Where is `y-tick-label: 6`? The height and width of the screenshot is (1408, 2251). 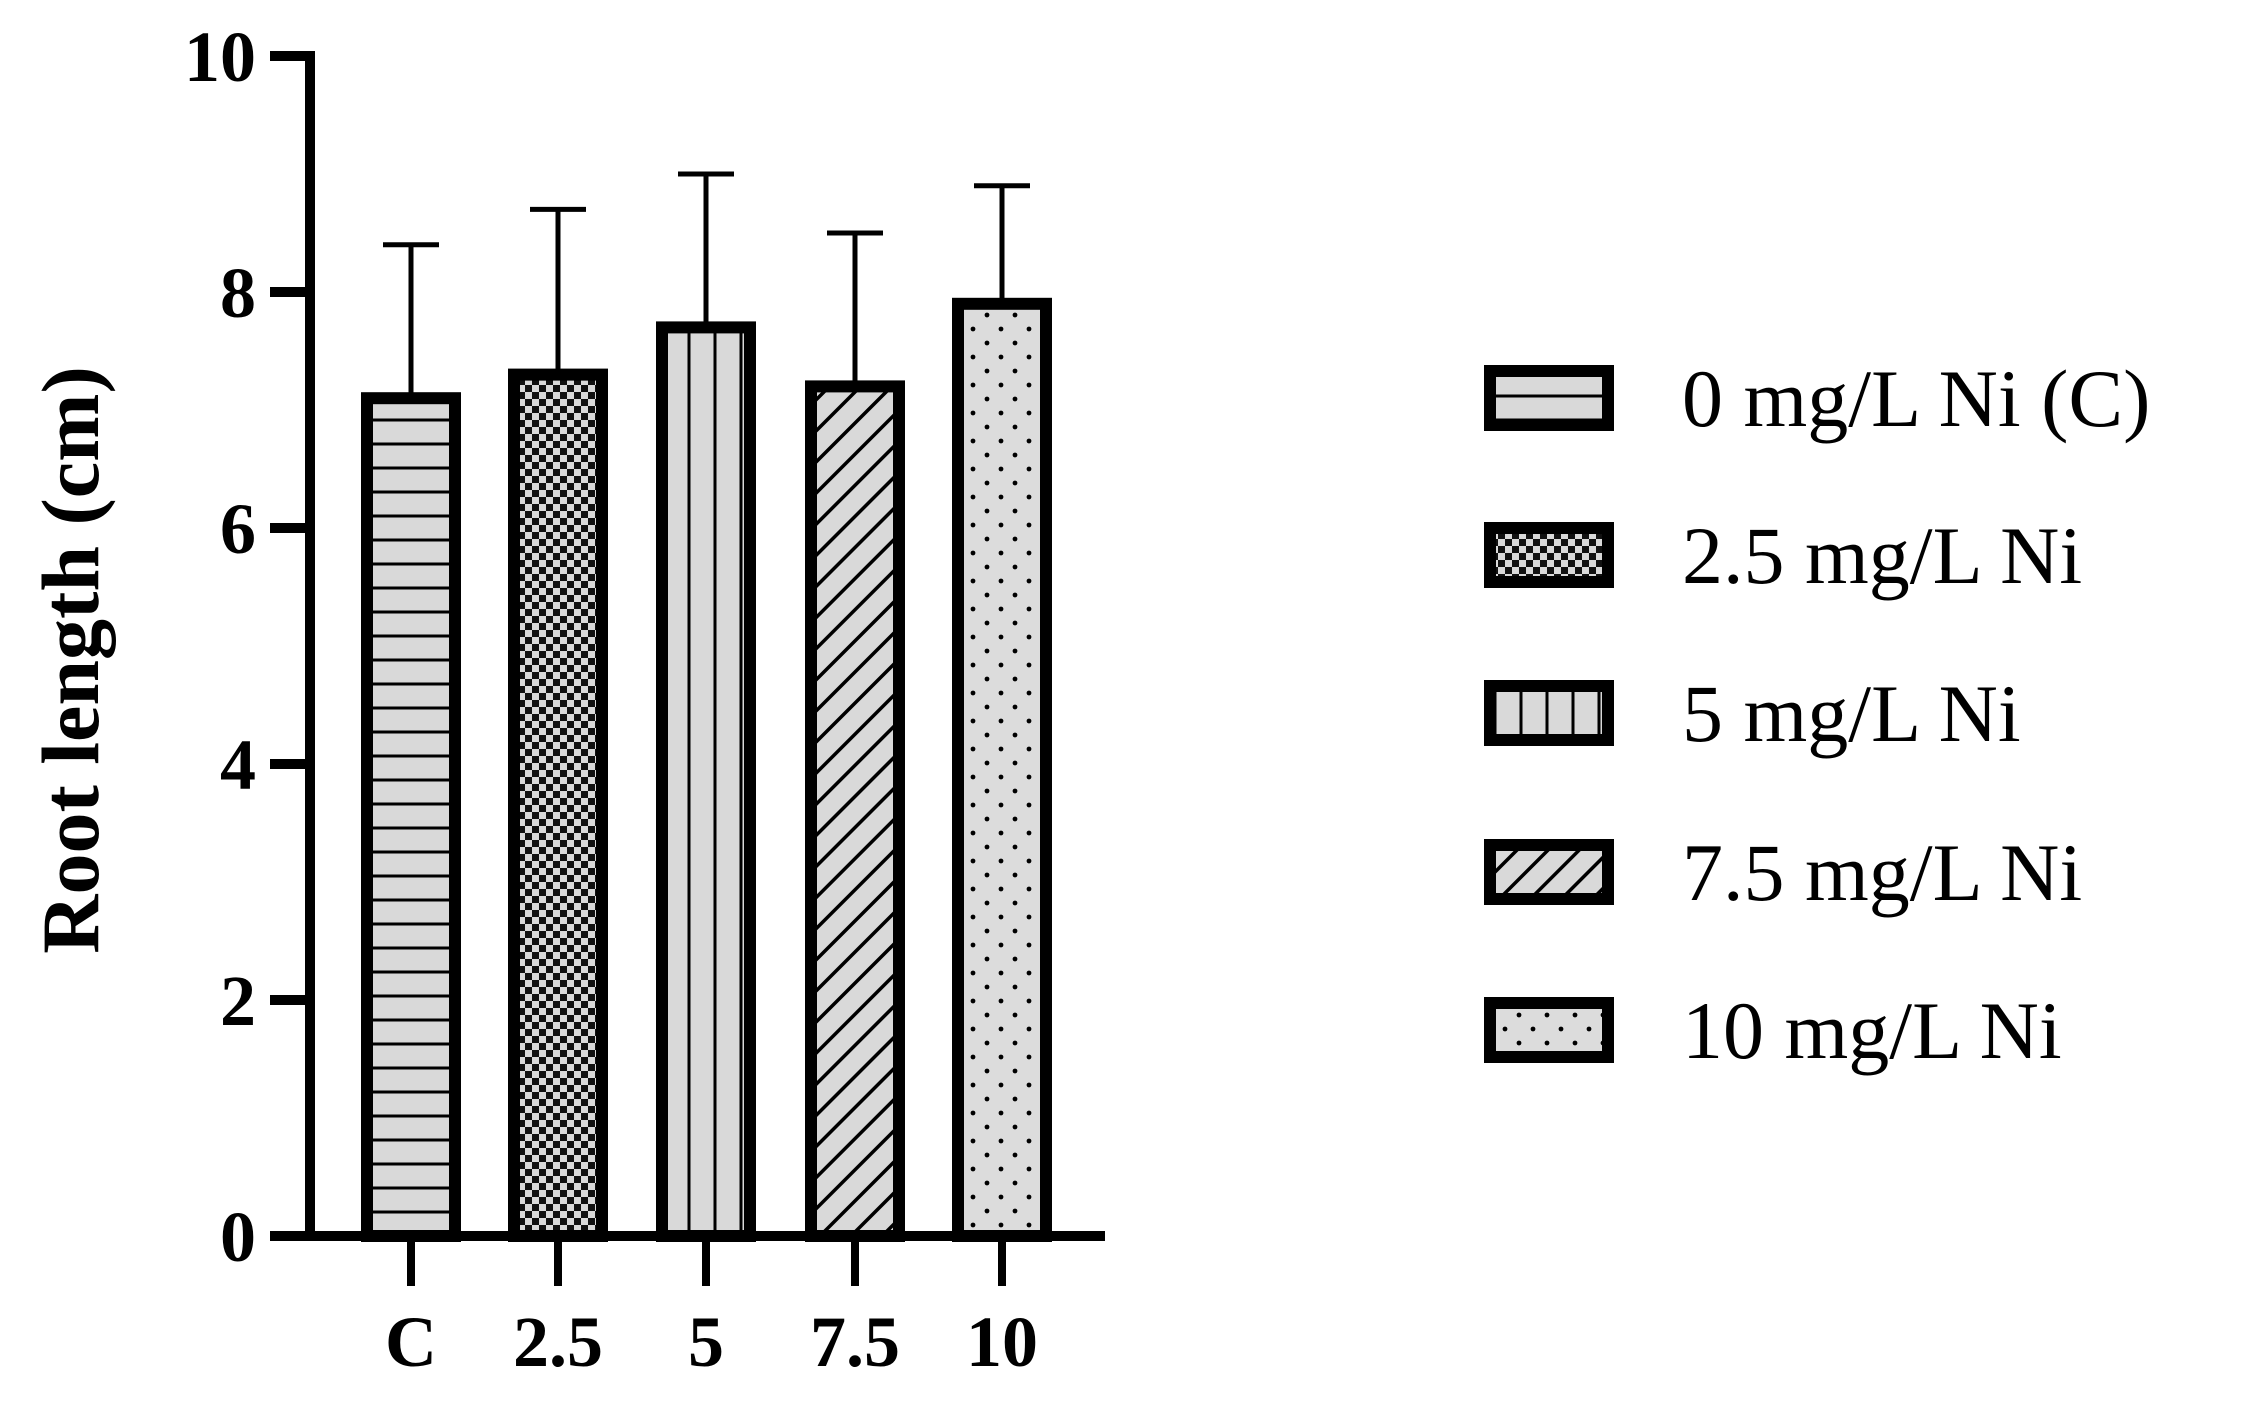 y-tick-label: 6 is located at coordinates (238, 529).